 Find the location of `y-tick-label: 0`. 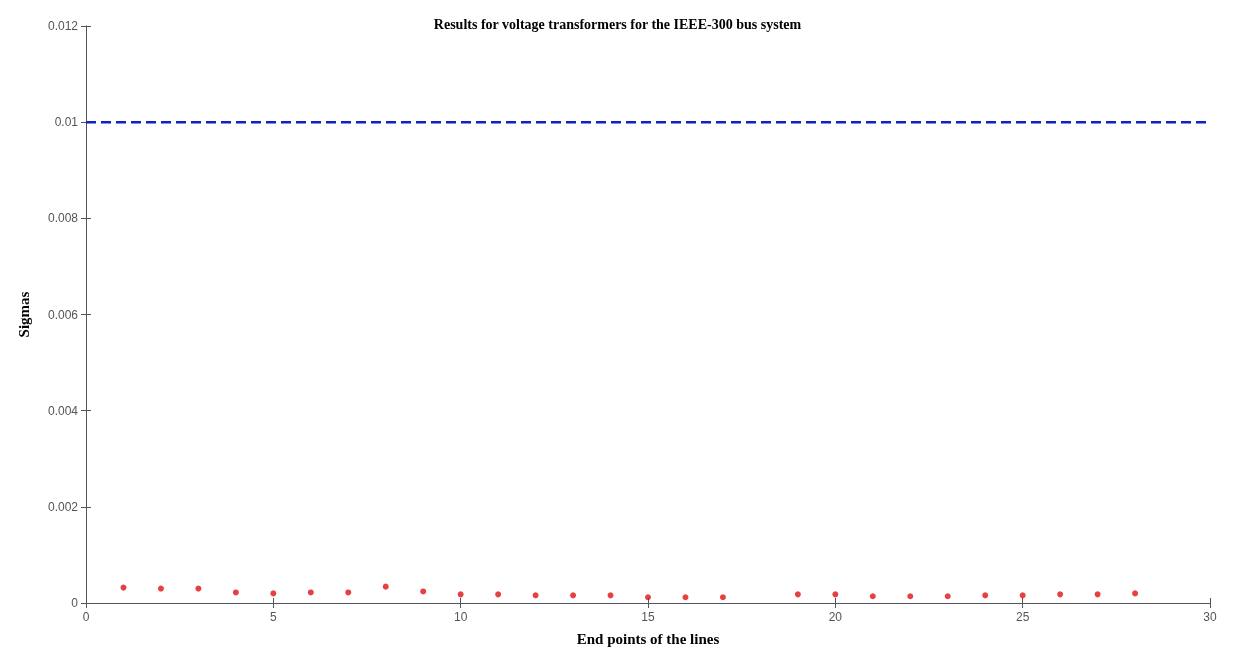

y-tick-label: 0 is located at coordinates (75, 603).